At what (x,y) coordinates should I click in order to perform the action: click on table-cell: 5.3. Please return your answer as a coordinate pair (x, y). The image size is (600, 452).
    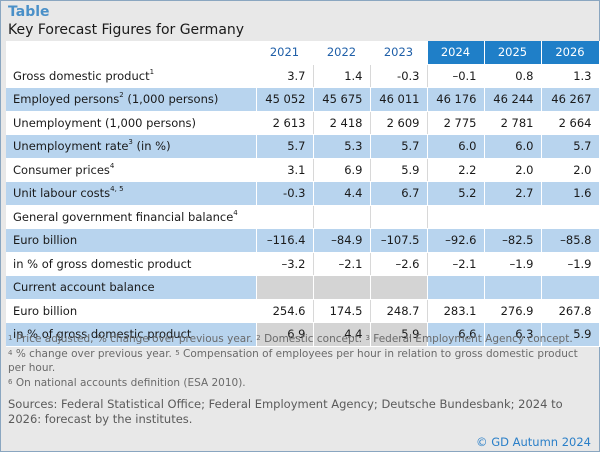
    Looking at the image, I should click on (342, 146).